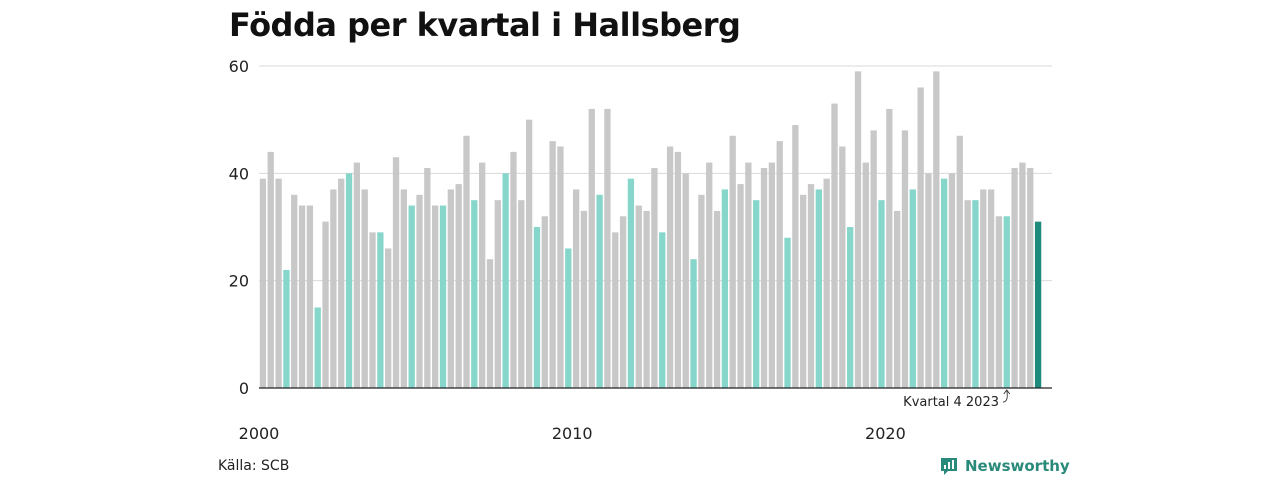 Image resolution: width=1280 pixels, height=480 pixels. I want to click on bar-2018-q2, so click(834, 245).